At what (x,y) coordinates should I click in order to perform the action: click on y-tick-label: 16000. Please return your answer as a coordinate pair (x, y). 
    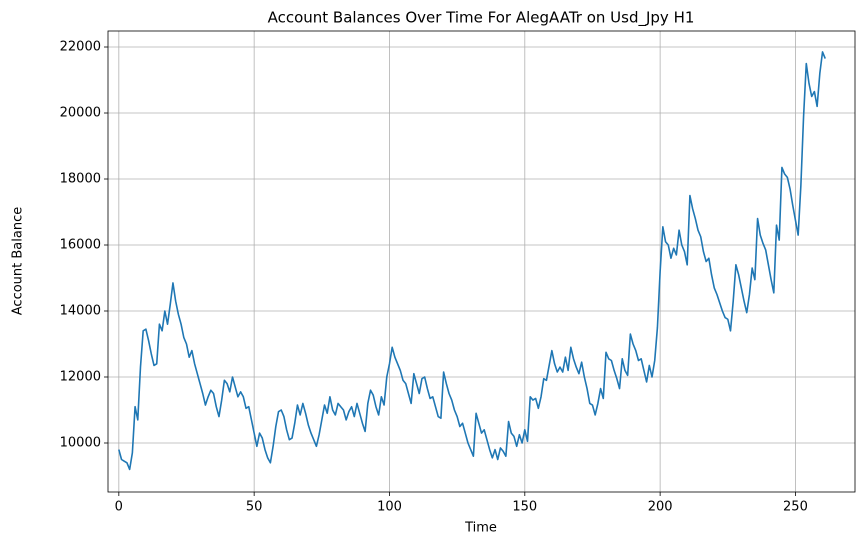
    Looking at the image, I should click on (80, 245).